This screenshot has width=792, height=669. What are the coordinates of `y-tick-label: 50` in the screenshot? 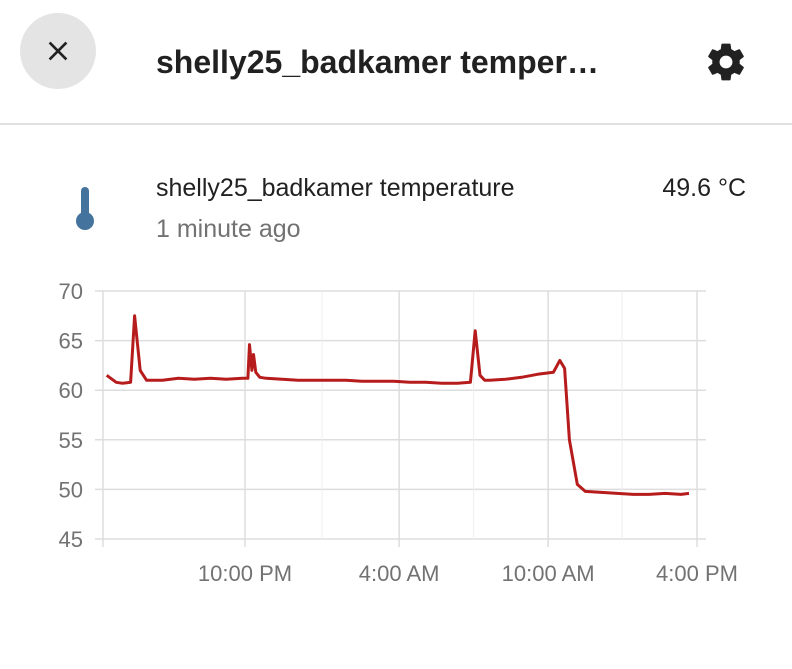 It's located at (71, 489).